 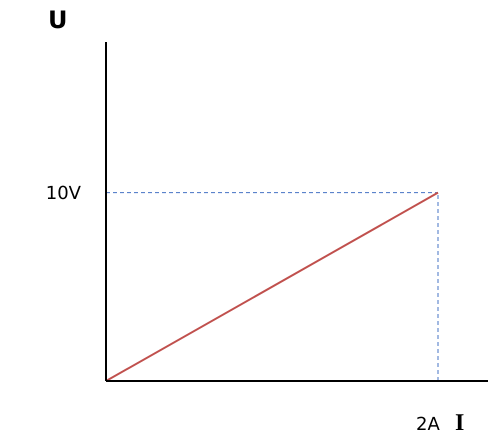 I want to click on x-axis-title: I, so click(x=459, y=423).